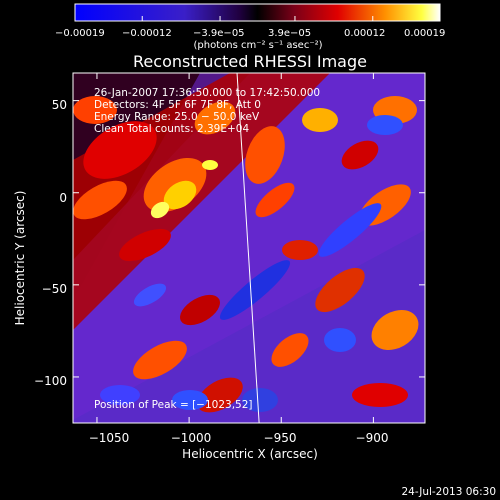 The width and height of the screenshot is (500, 500). Describe the element at coordinates (250, 454) in the screenshot. I see `x-axis-label: Heliocentric X (arcsec)` at that location.